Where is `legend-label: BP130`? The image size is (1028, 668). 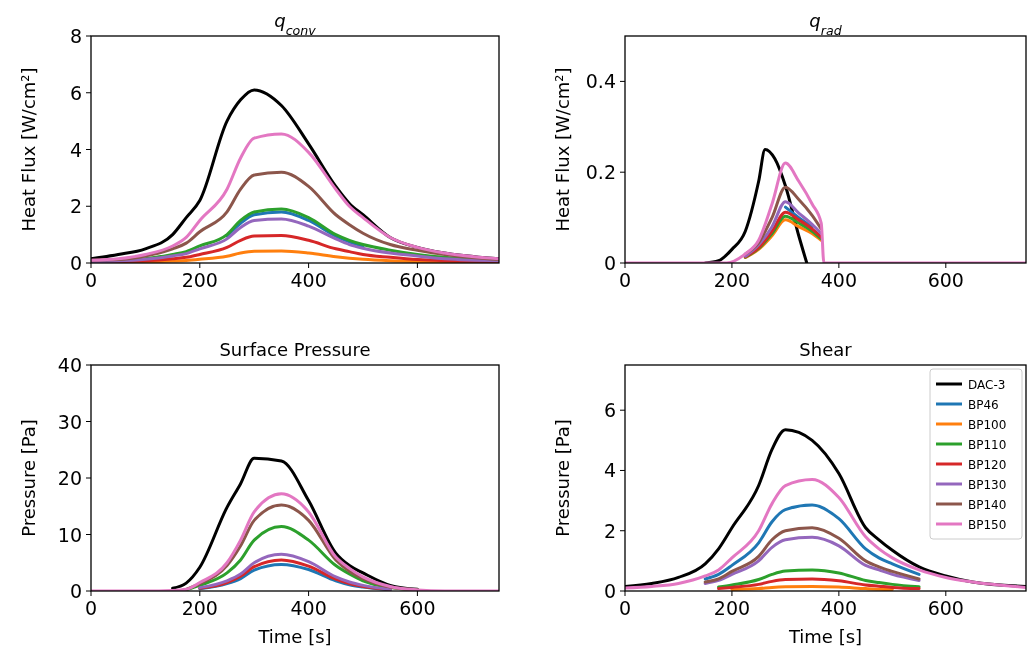 legend-label: BP130 is located at coordinates (987, 484).